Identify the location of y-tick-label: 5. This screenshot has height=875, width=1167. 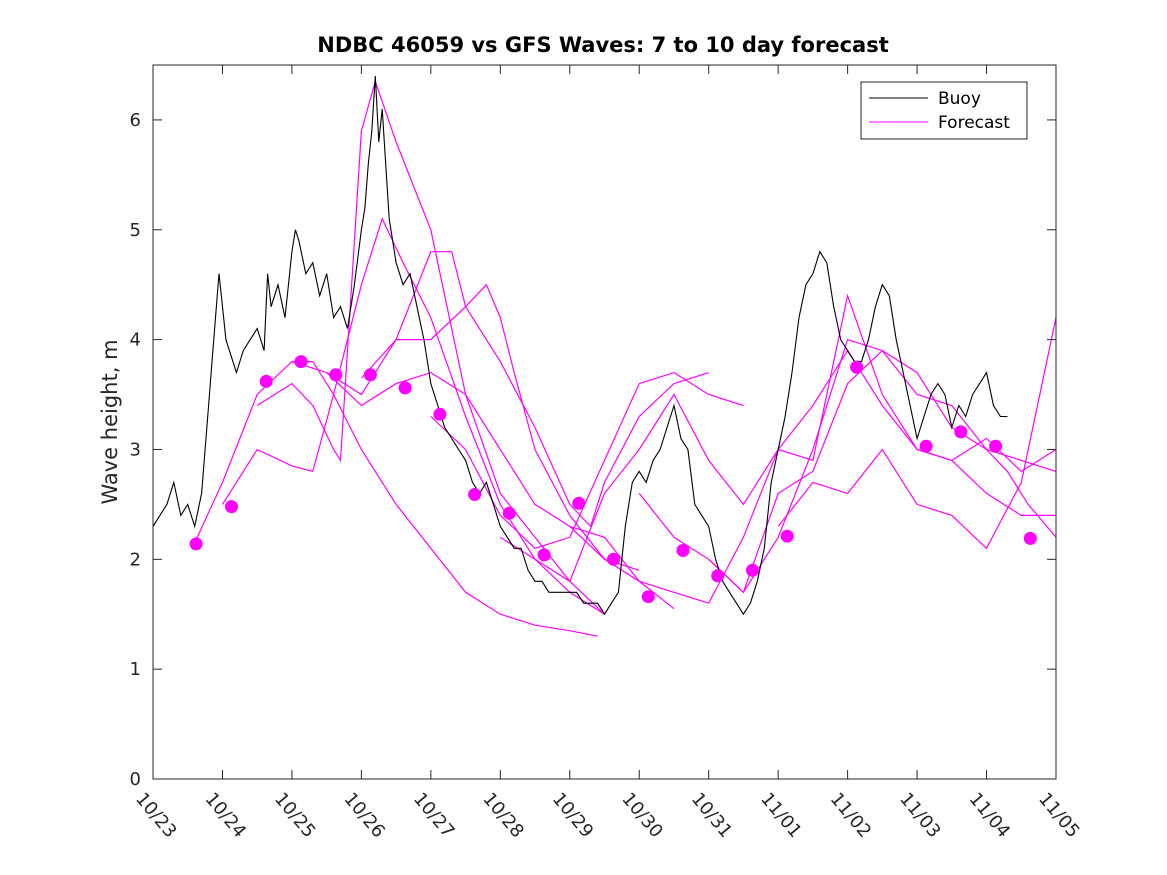
(135, 230).